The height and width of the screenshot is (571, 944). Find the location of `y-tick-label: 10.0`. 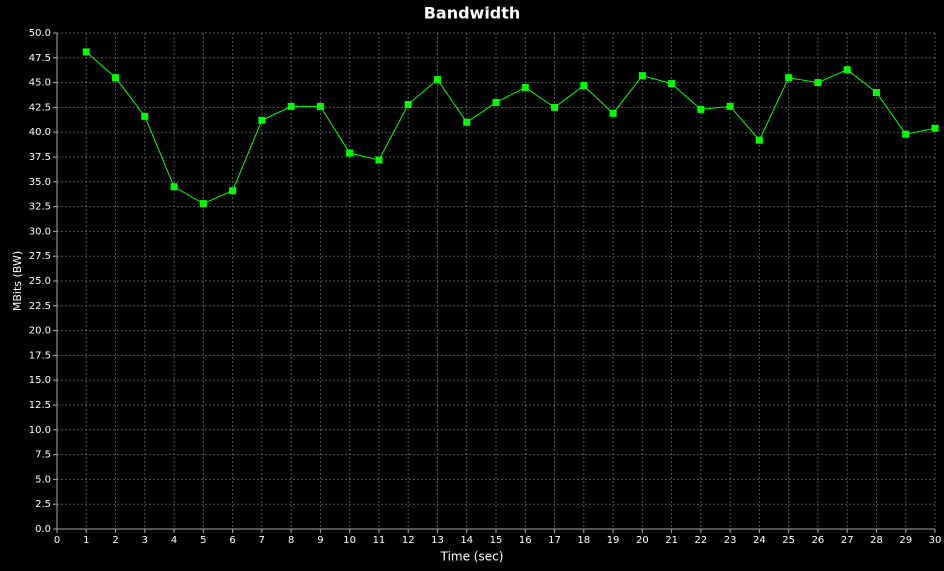

y-tick-label: 10.0 is located at coordinates (40, 430).